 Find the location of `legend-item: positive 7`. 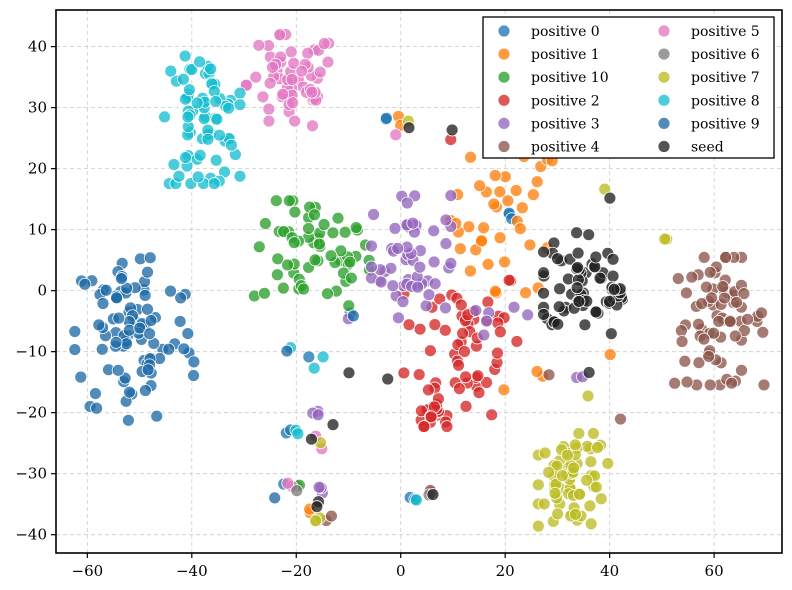

legend-item: positive 7 is located at coordinates (708, 78).